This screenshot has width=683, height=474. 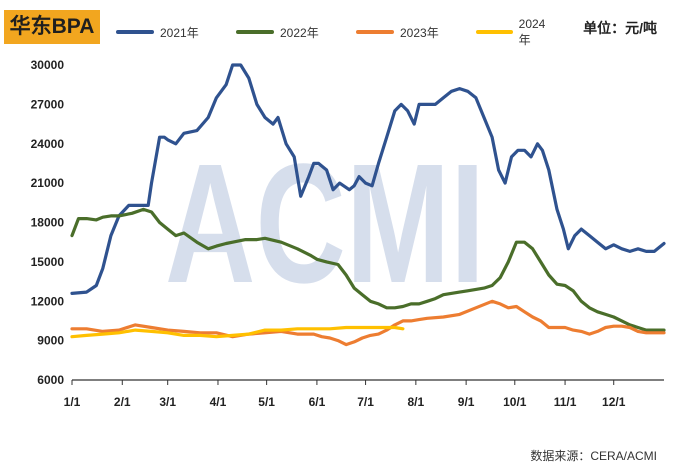 What do you see at coordinates (375, 32) in the screenshot?
I see `legend-swatch-2023` at bounding box center [375, 32].